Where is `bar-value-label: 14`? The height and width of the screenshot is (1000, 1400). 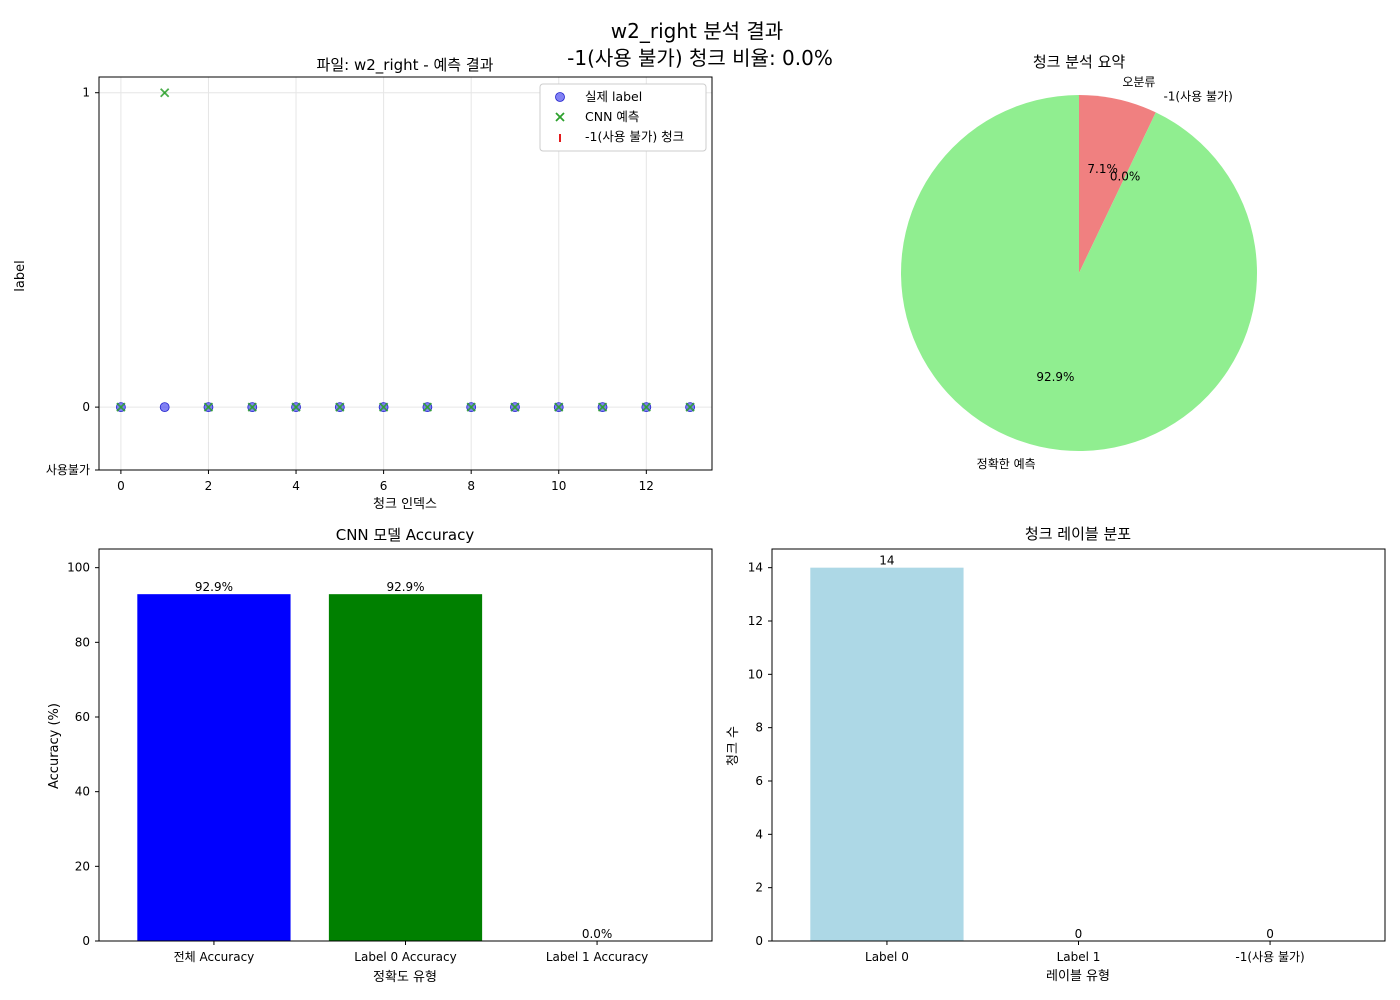
bar-value-label: 14 is located at coordinates (886, 561).